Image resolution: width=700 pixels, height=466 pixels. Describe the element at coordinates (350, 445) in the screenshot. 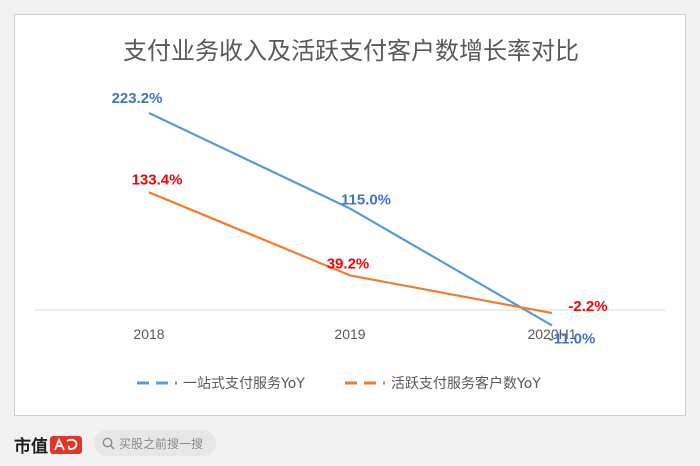

I see `footer-bar: 市值 买股之前搜一搜` at that location.